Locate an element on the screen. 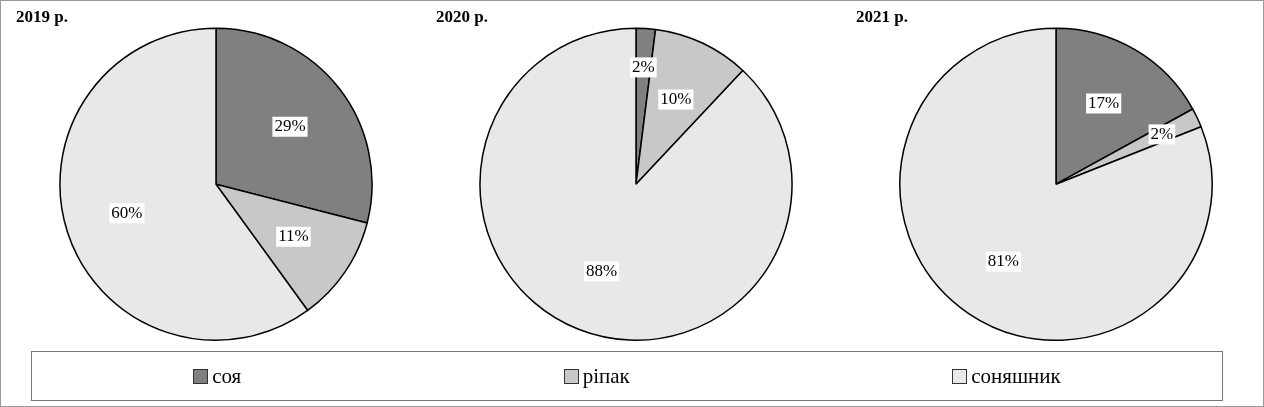  legend-label: соняшник is located at coordinates (1016, 376).